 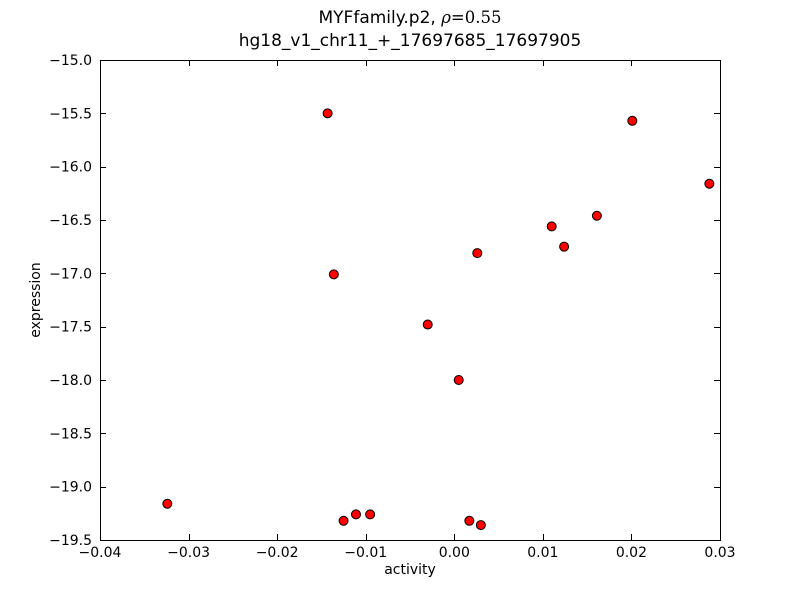 I want to click on y-tick-label: −15.0, so click(x=70, y=61).